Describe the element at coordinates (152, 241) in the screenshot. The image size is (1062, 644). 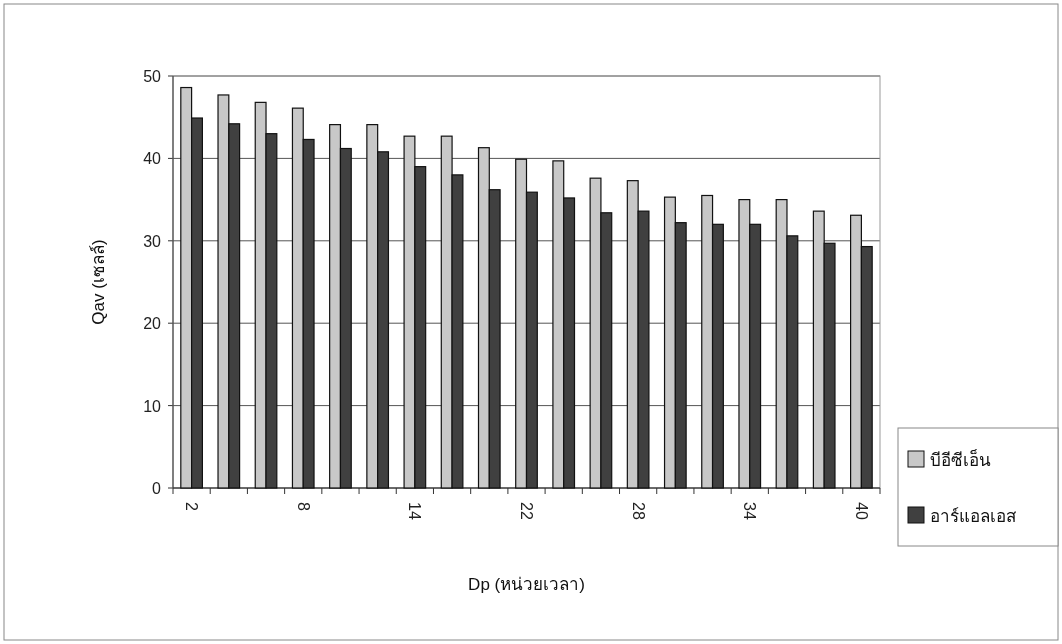
I see `y-tick-label: 30` at that location.